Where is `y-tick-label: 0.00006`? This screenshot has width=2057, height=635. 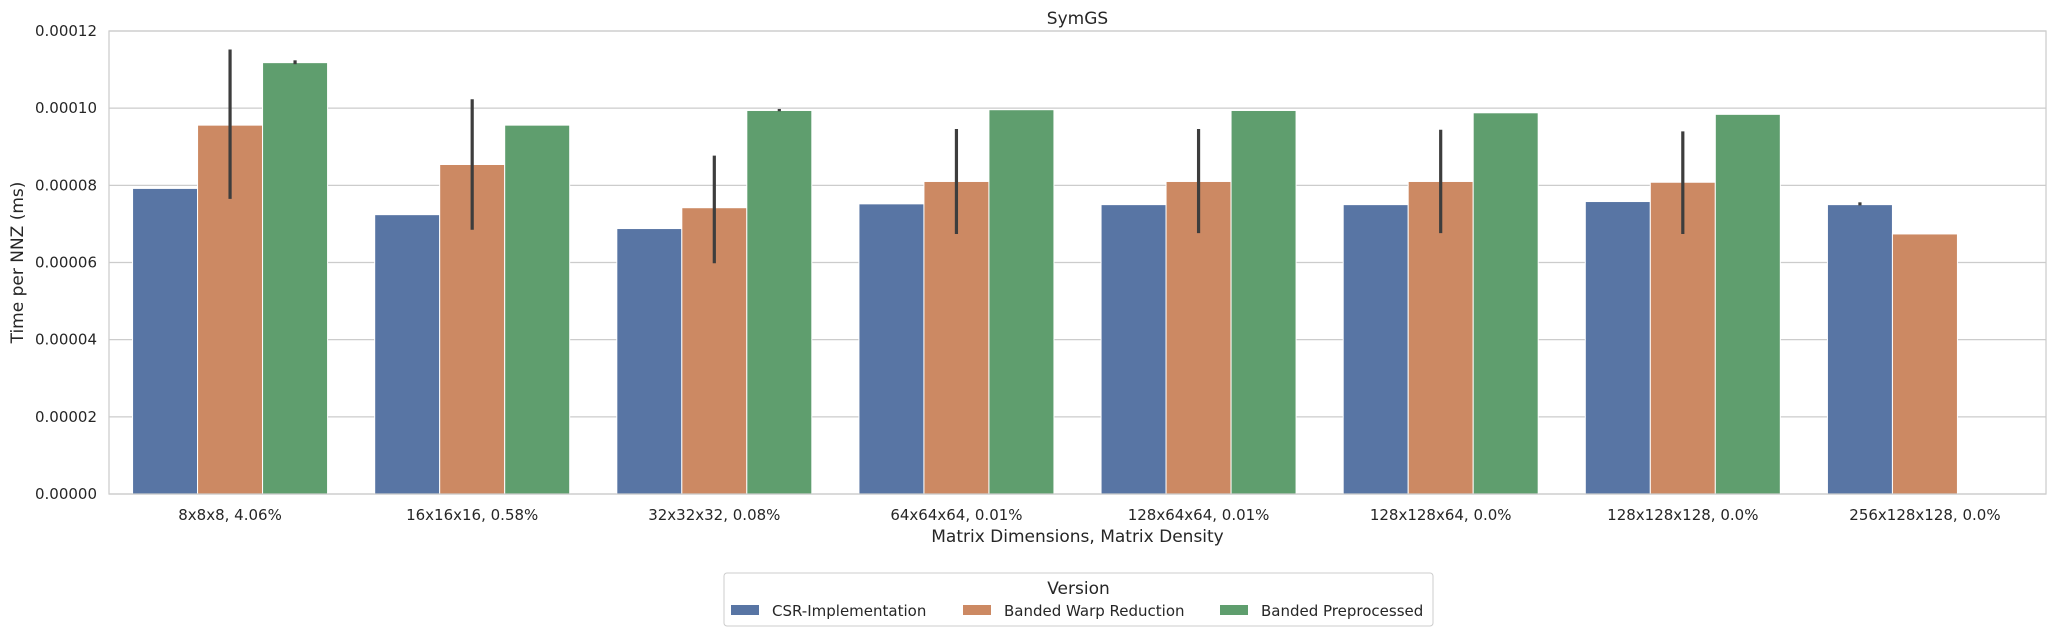
y-tick-label: 0.00006 is located at coordinates (66, 263).